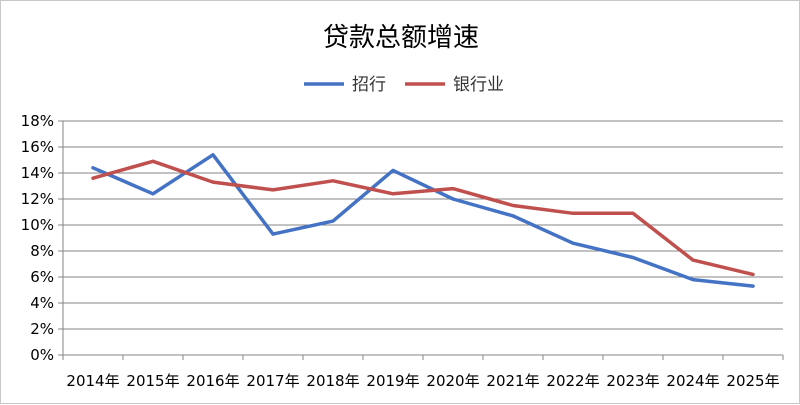 This screenshot has width=800, height=405. I want to click on y-axis: 0% 2% 4% 6% 8% 10% 12% 14% 16% 18%, so click(42, 238).